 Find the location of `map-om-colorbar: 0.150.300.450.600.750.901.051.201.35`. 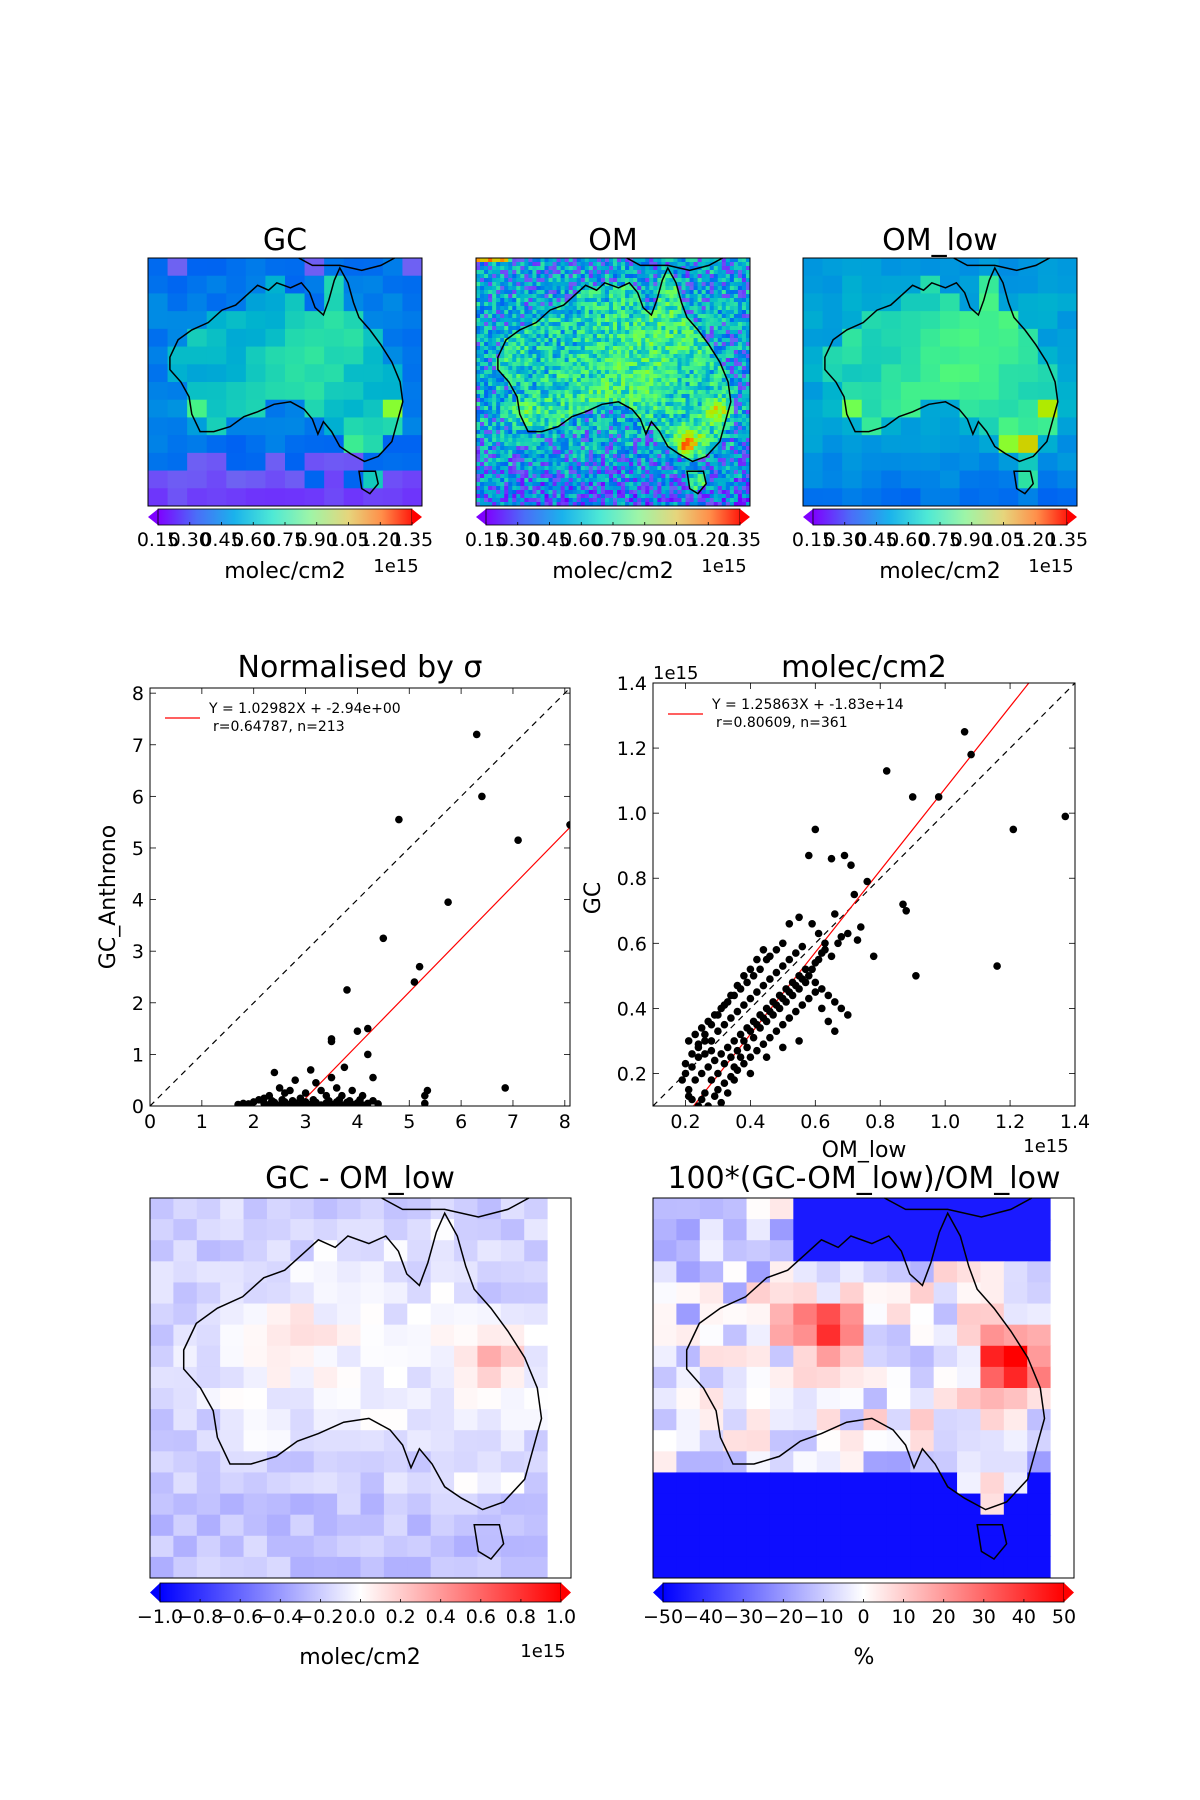

map-om-colorbar: 0.150.300.450.600.750.901.051.201.35 is located at coordinates (613, 529).